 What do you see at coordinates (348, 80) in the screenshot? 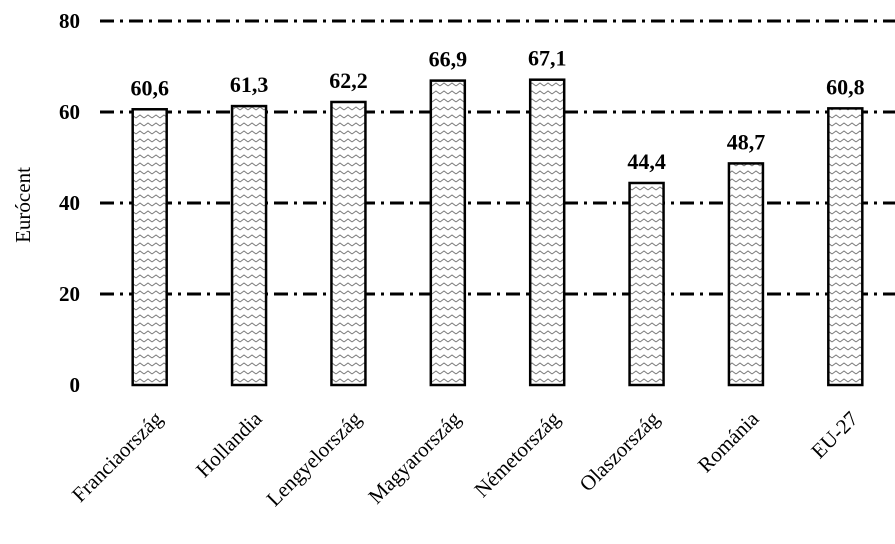
I see `data-label-2: 62,2` at bounding box center [348, 80].